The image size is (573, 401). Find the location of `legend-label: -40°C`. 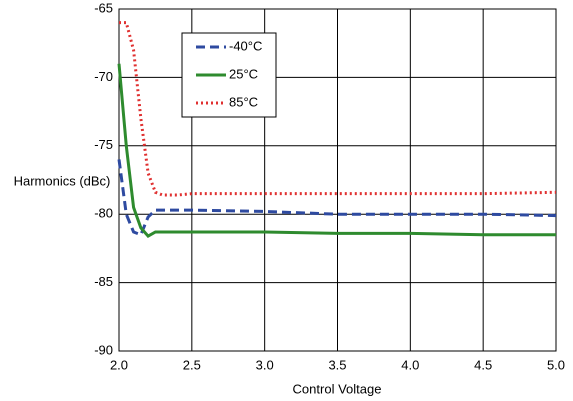

legend-label: -40°C is located at coordinates (245, 45).